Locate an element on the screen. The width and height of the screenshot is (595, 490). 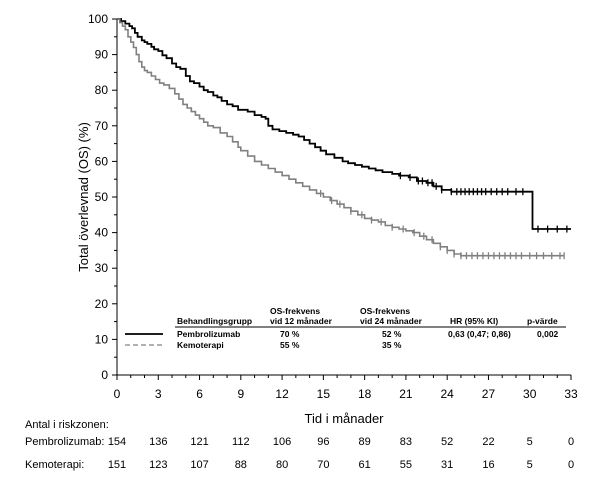
risk-value: 107 is located at coordinates (199, 465).